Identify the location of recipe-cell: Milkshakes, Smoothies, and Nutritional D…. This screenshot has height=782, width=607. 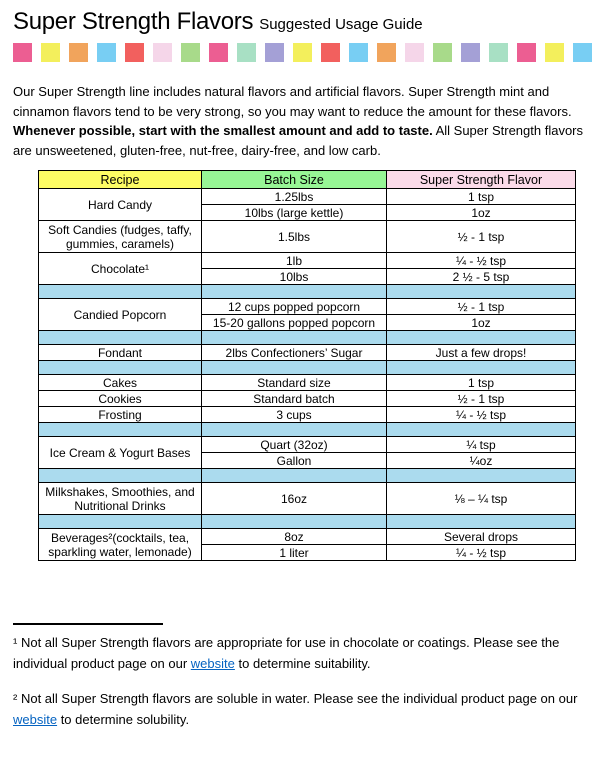
(120, 498).